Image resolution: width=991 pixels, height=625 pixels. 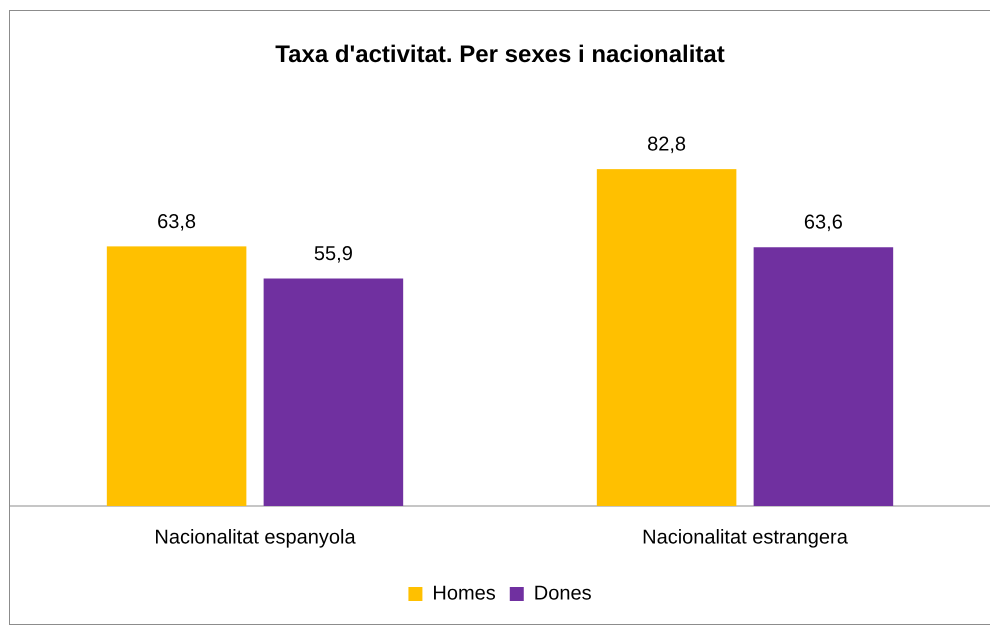 What do you see at coordinates (563, 593) in the screenshot?
I see `legend-label: Dones` at bounding box center [563, 593].